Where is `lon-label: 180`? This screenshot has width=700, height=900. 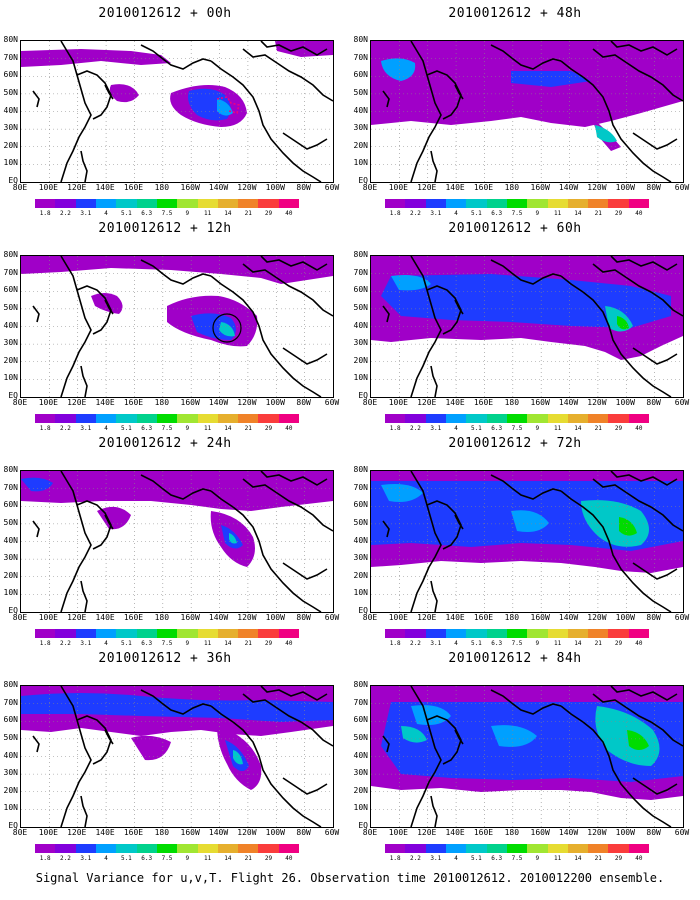
lon-label: 180 is located at coordinates (162, 617).